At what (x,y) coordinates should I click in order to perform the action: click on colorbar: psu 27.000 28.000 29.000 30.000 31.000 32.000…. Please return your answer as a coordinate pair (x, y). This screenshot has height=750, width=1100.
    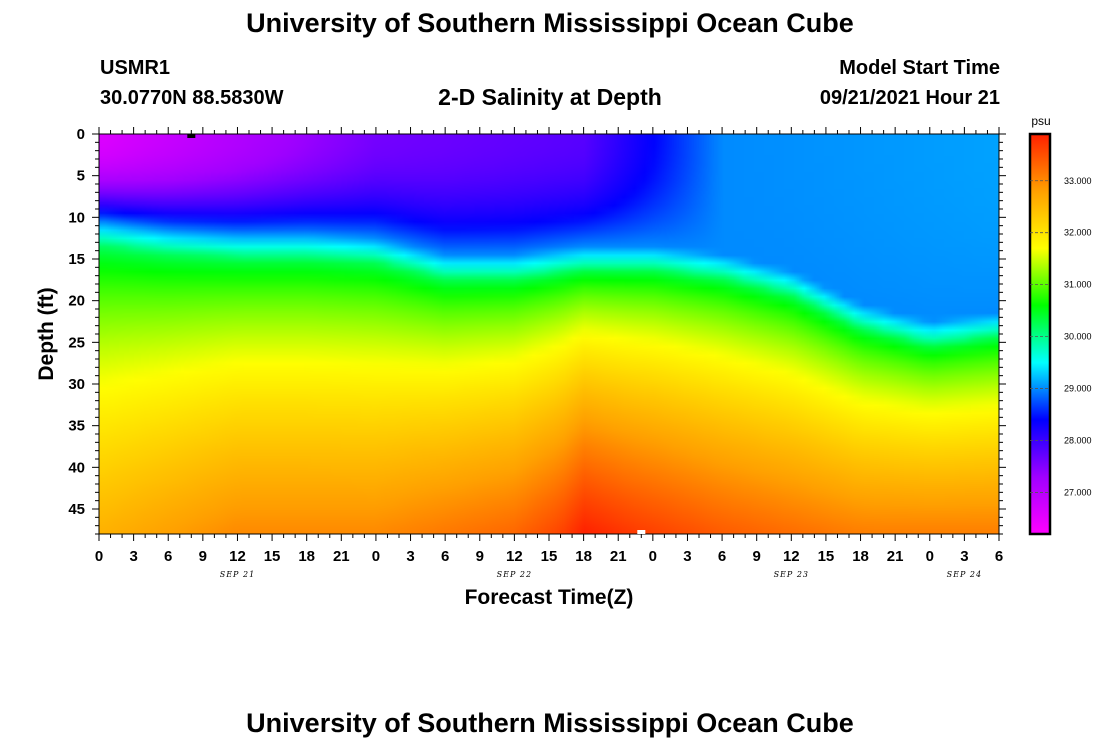
    Looking at the image, I should click on (1060, 325).